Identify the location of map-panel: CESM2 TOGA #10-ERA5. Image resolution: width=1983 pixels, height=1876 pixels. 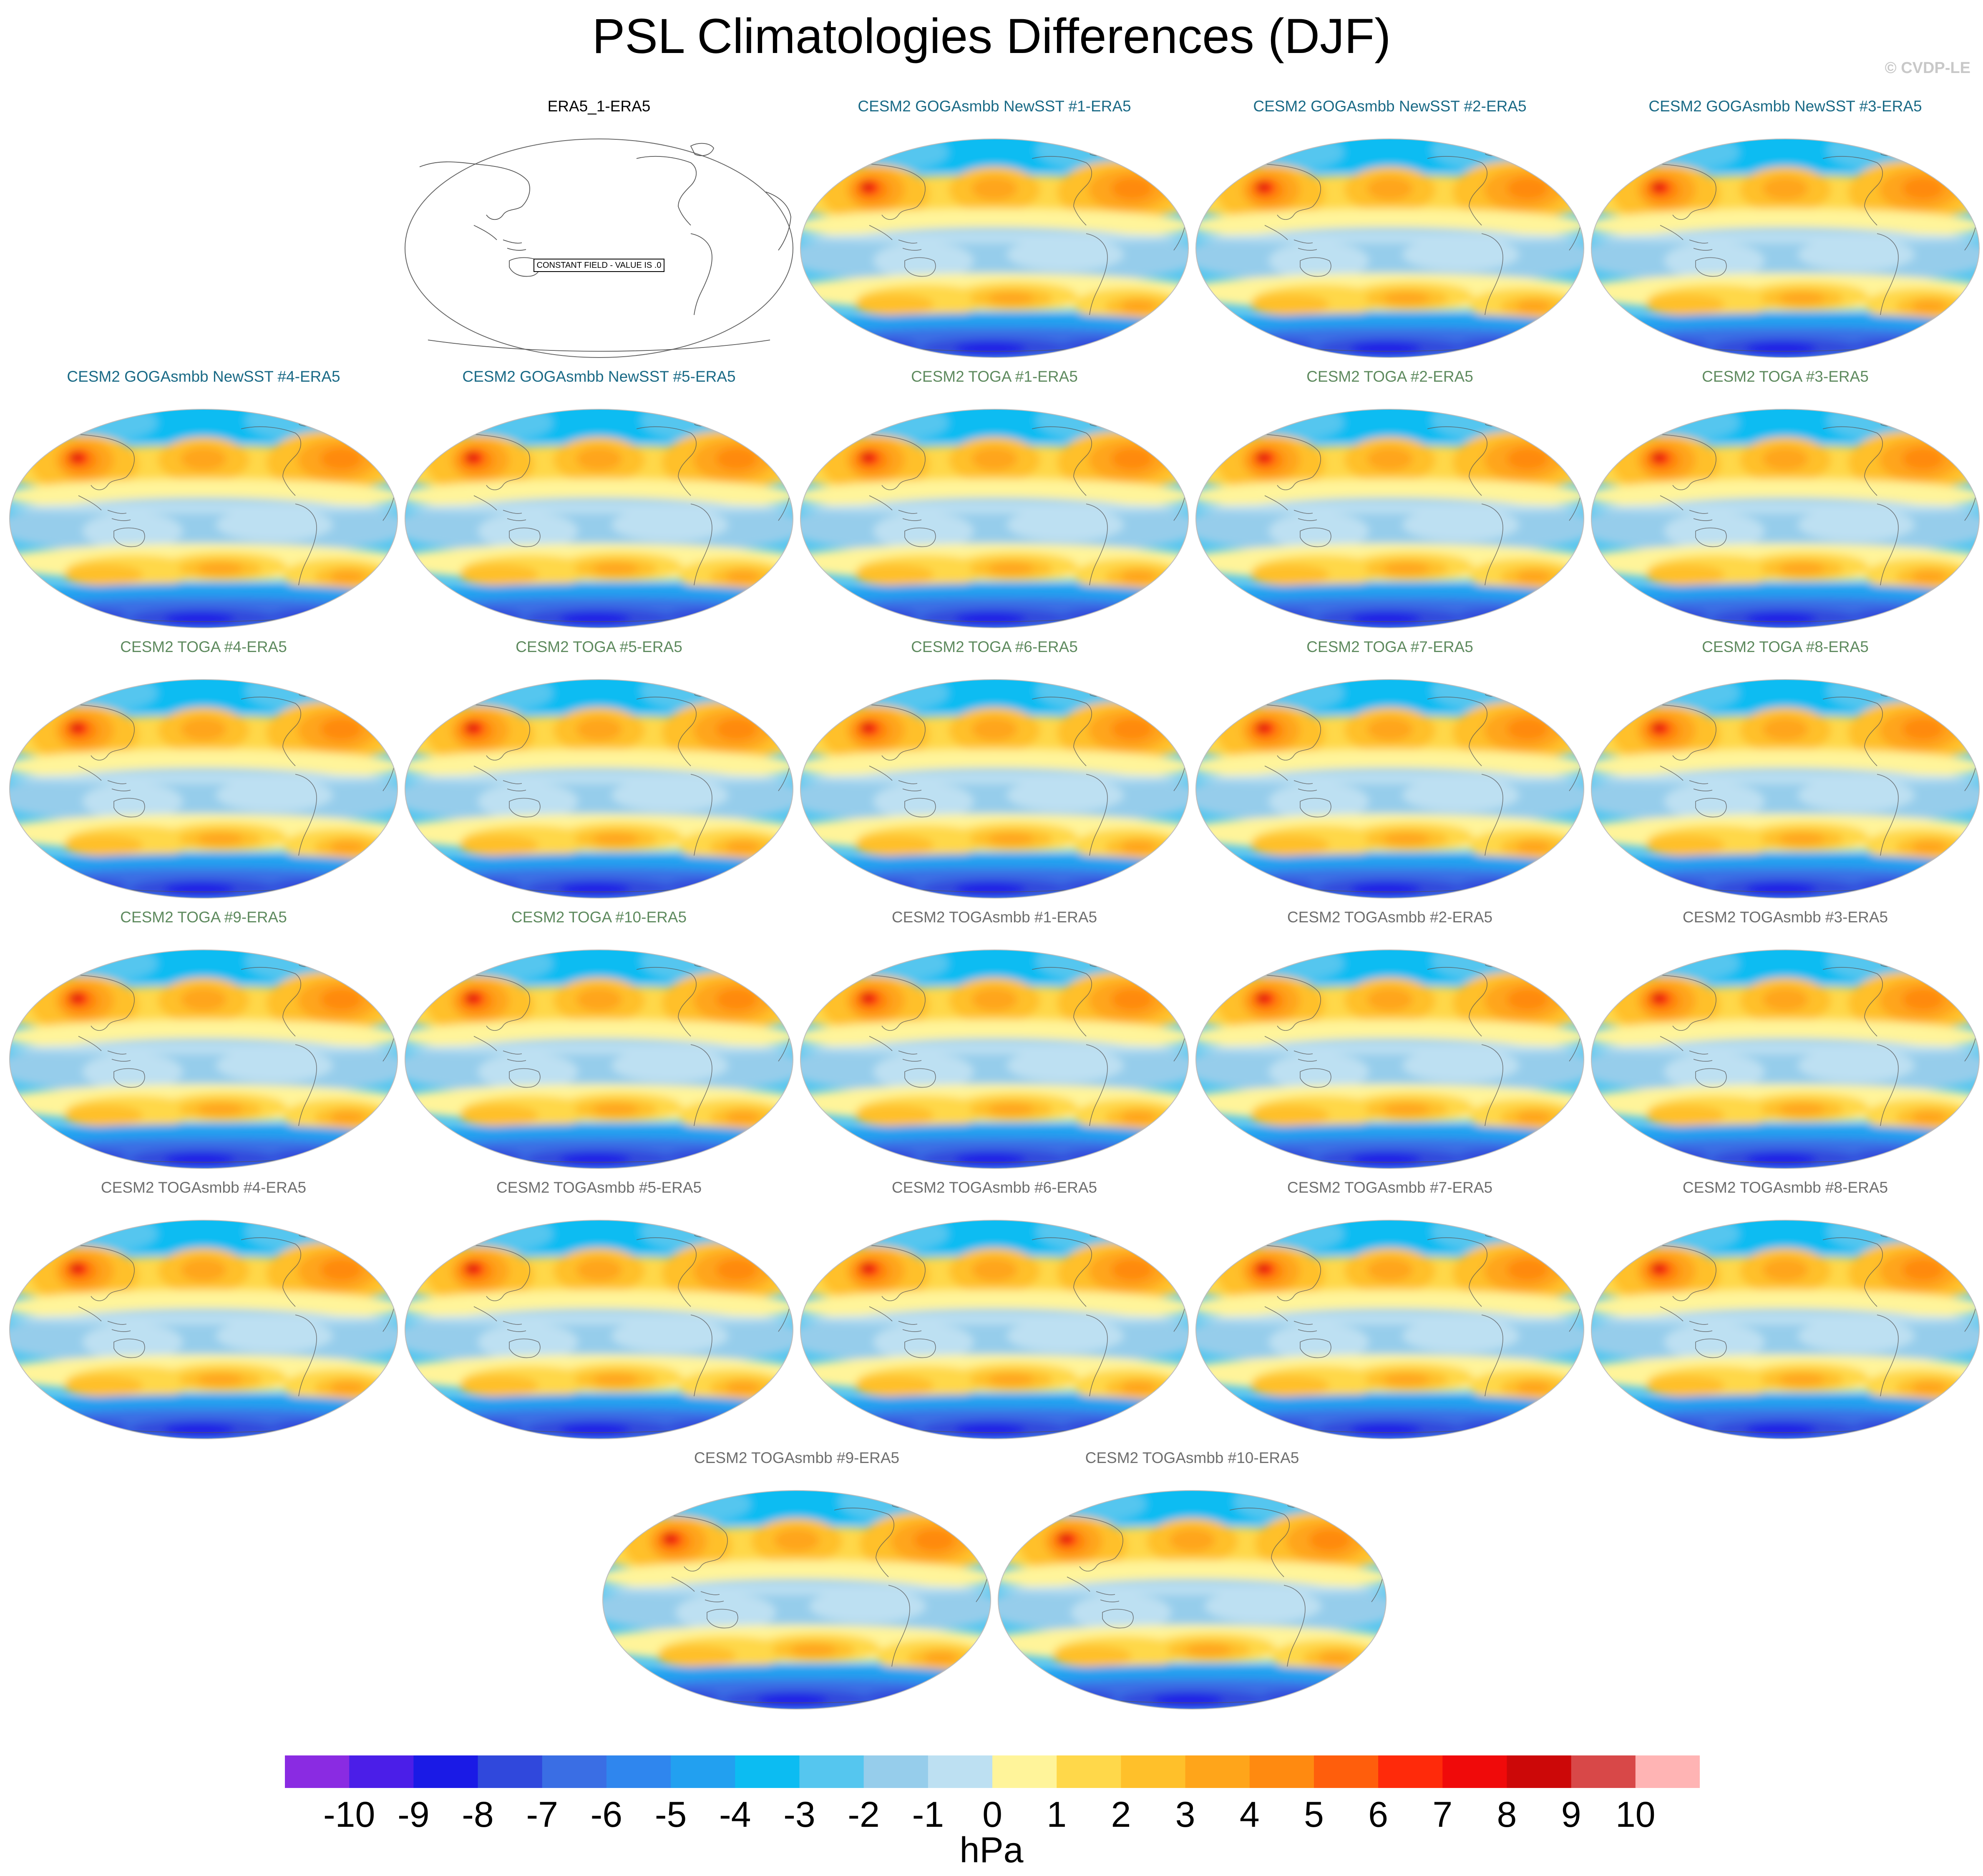
(599, 1038).